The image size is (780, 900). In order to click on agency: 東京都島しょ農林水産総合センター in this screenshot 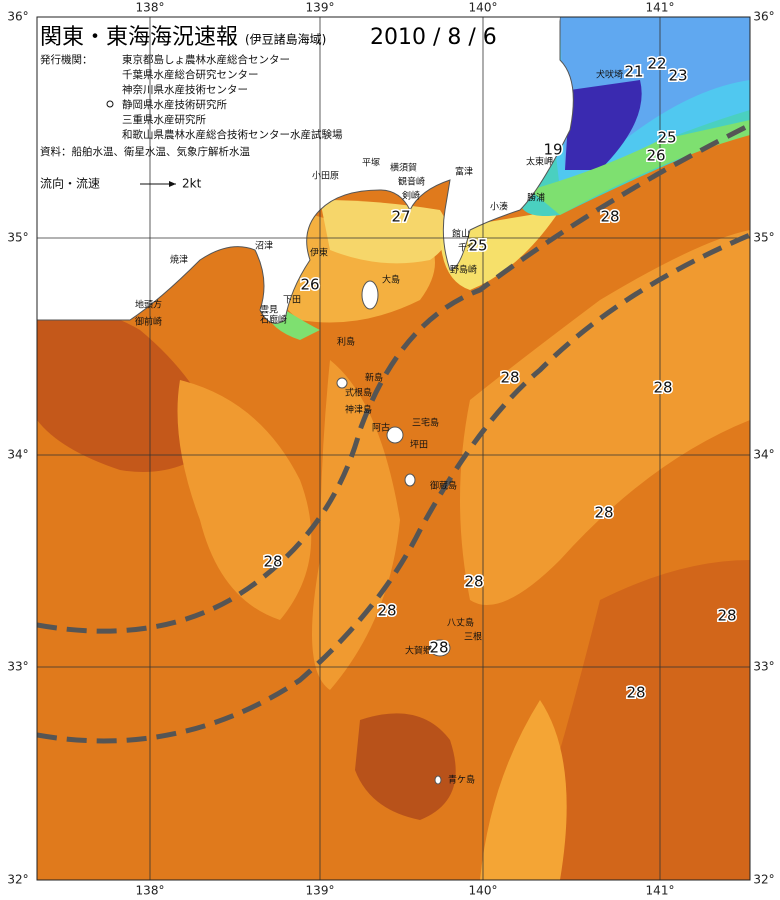, I will do `click(206, 59)`.